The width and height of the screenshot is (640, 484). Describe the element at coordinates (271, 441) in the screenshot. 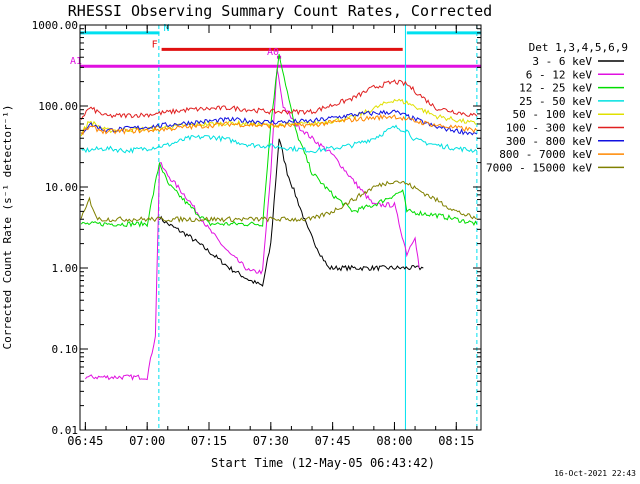

I see `x-tick-label: 07:30` at that location.